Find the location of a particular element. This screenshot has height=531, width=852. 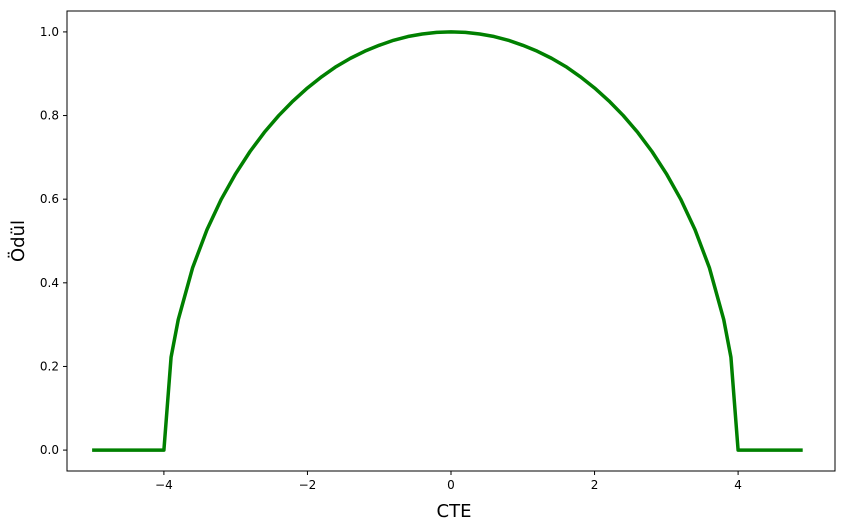

x-tick-label: −2 is located at coordinates (308, 485).